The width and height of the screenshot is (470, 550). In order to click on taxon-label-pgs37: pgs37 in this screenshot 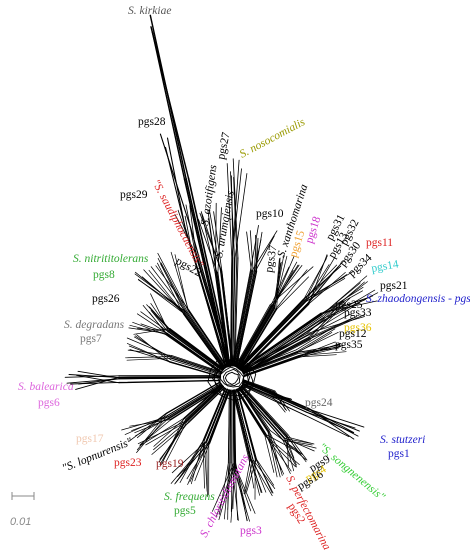, I will do `click(271, 258)`.